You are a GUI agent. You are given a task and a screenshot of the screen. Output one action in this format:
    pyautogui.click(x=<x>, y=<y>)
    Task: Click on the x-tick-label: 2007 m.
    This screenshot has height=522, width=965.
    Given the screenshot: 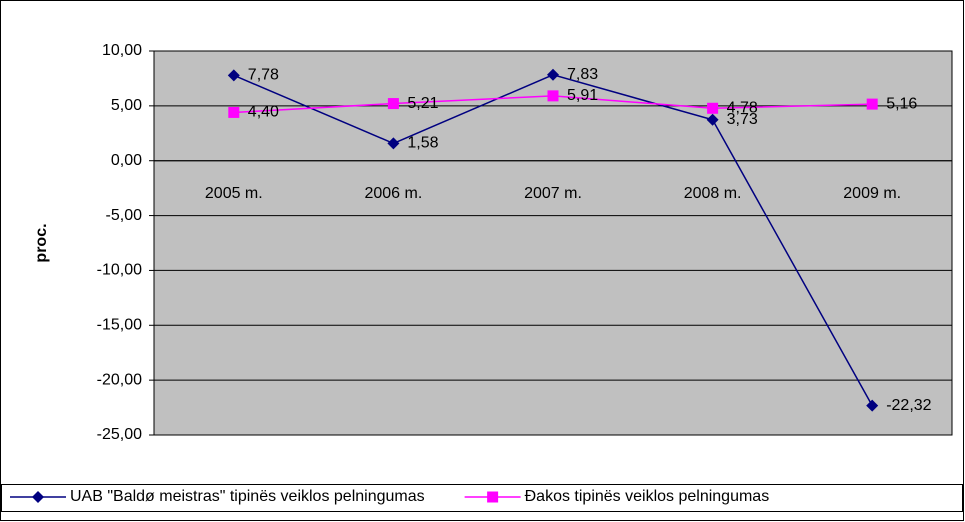 What is the action you would take?
    pyautogui.click(x=553, y=193)
    